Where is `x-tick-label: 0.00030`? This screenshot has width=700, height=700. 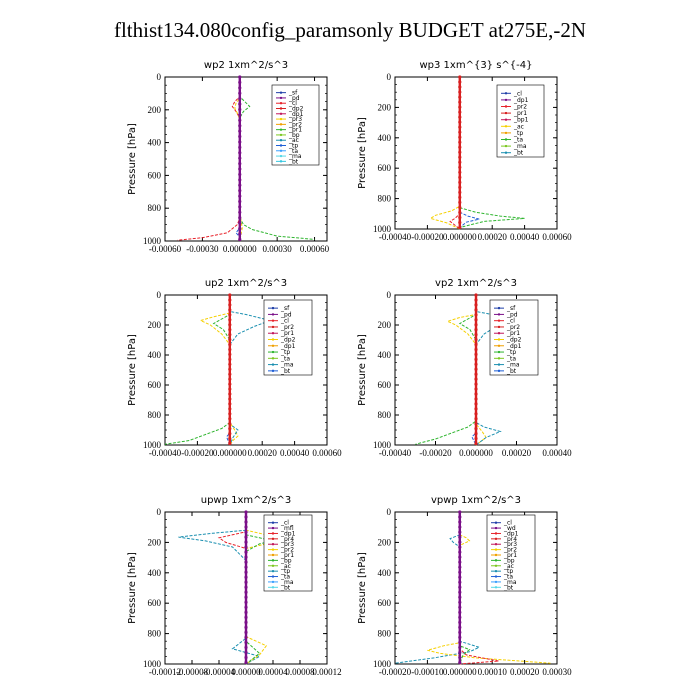
x-tick-label: 0.00030 is located at coordinates (557, 672).